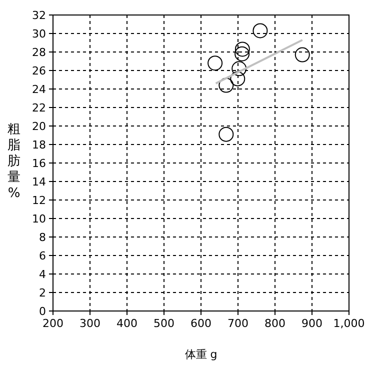  What do you see at coordinates (39, 182) in the screenshot?
I see `y-tick-label: 14` at bounding box center [39, 182].